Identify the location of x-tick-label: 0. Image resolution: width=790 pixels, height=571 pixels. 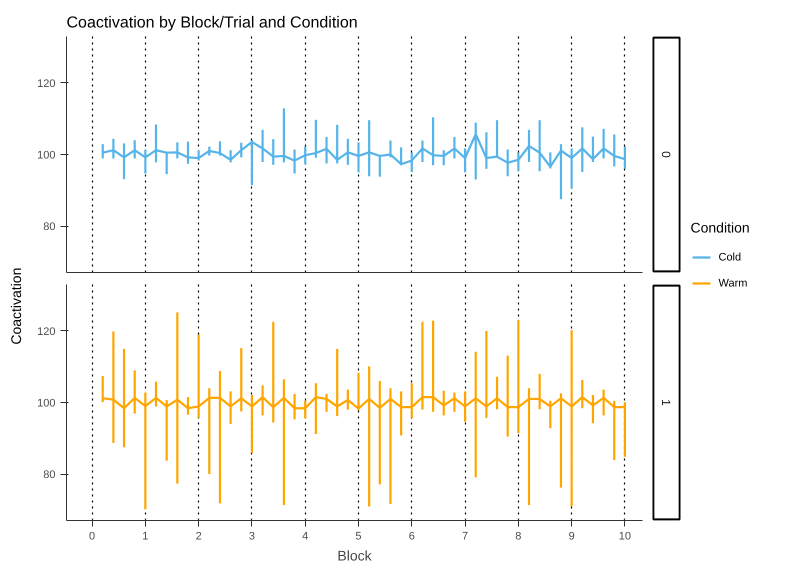
(92, 536).